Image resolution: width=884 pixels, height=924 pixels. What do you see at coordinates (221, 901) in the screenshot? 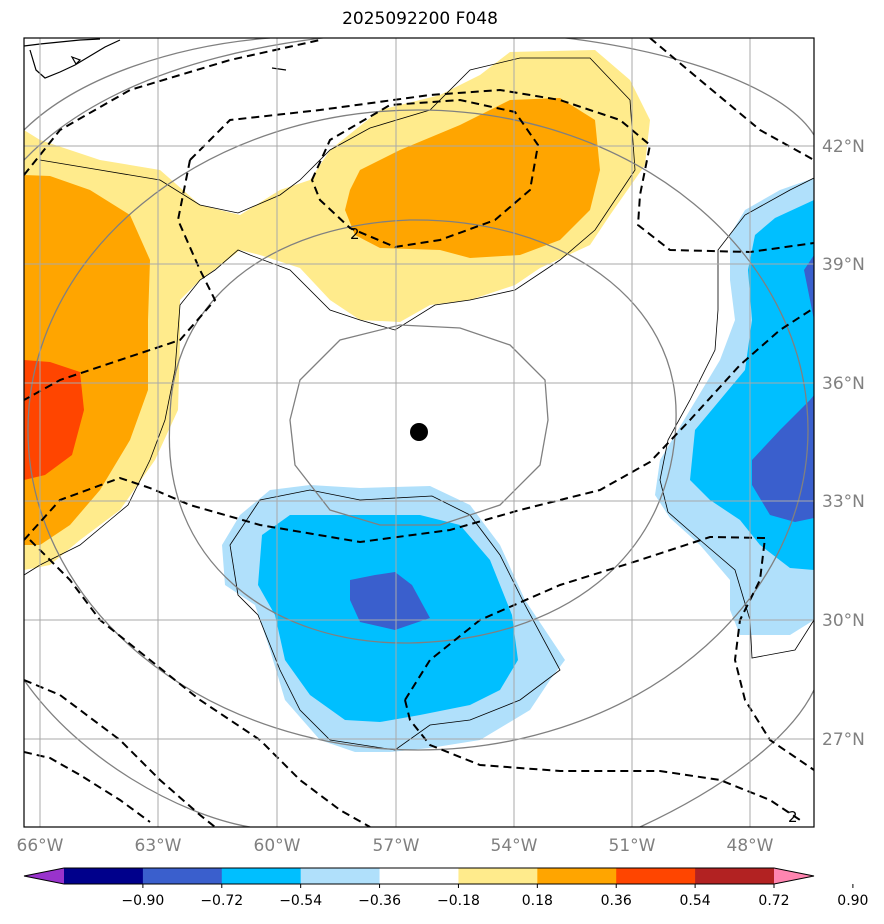
I see `colorbar-tick-label: −0.72` at bounding box center [221, 901].